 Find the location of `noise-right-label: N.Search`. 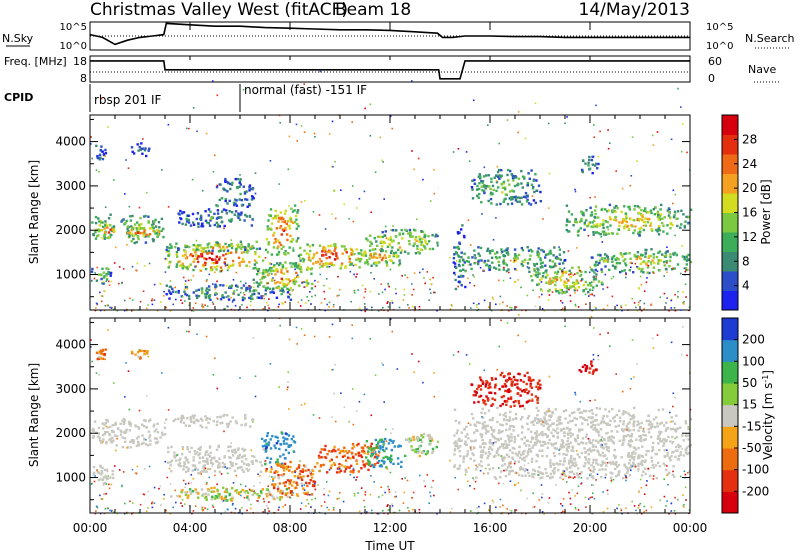

noise-right-label: N.Search is located at coordinates (770, 38).